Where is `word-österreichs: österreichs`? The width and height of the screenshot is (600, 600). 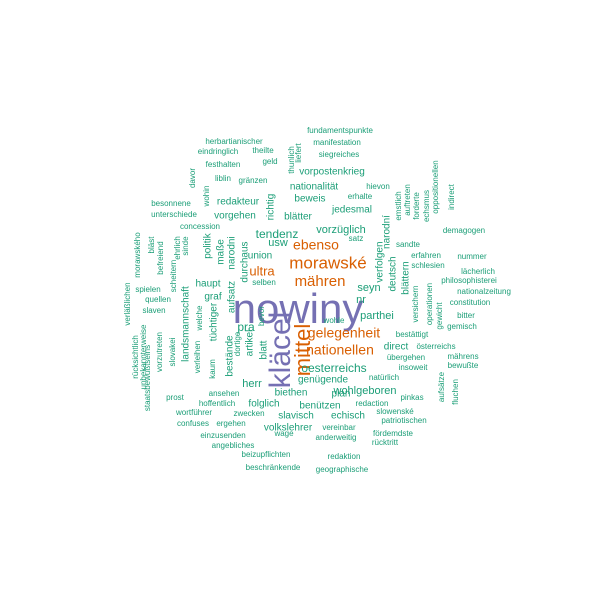 word-österreichs: österreichs is located at coordinates (435, 346).